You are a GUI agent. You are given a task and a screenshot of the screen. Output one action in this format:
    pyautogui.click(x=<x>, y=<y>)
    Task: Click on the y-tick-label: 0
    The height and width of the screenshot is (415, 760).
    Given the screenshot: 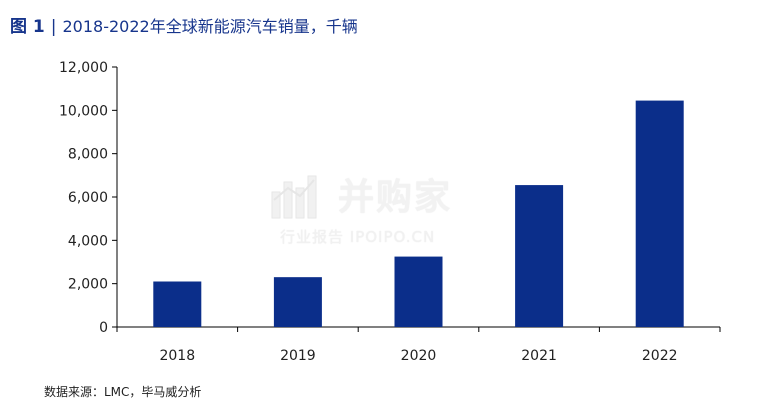 What is the action you would take?
    pyautogui.click(x=103, y=328)
    